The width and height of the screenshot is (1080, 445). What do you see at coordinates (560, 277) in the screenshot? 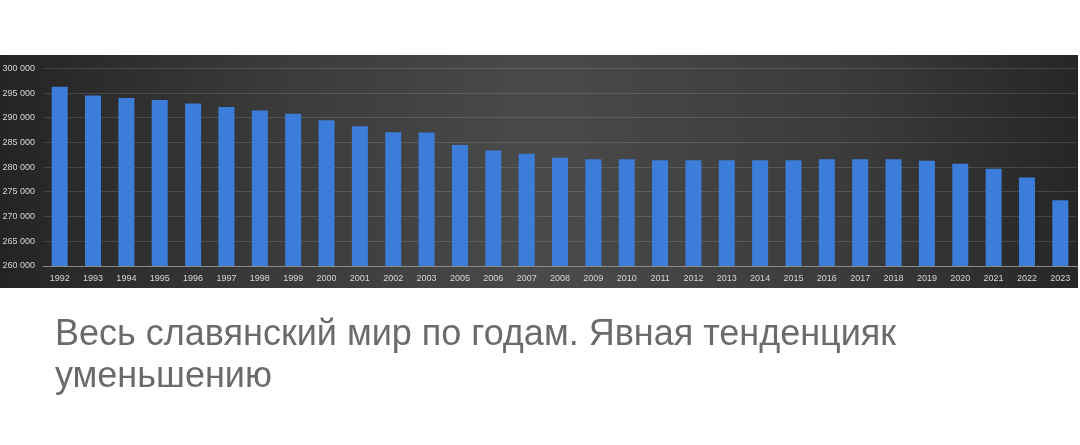
I see `x-tick-label: 2008` at bounding box center [560, 277].